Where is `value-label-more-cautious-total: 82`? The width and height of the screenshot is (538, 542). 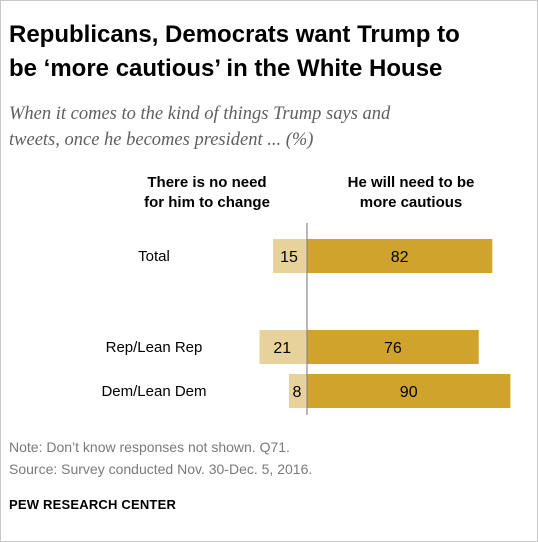 value-label-more-cautious-total: 82 is located at coordinates (400, 257).